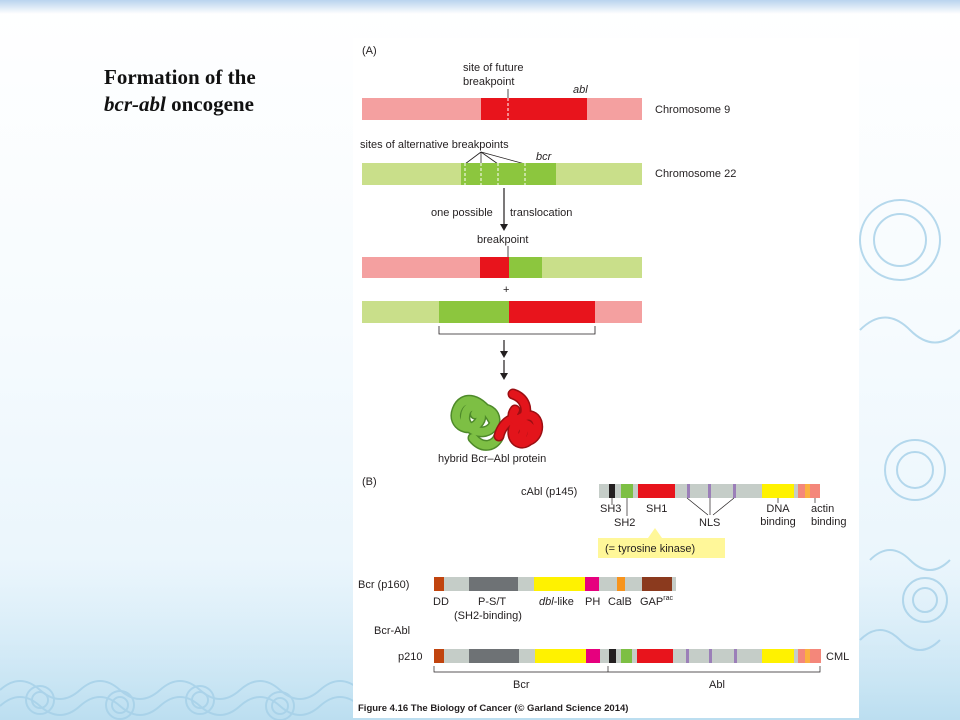 The width and height of the screenshot is (960, 720). What do you see at coordinates (209, 104) in the screenshot?
I see `title-rest: oncogene` at bounding box center [209, 104].